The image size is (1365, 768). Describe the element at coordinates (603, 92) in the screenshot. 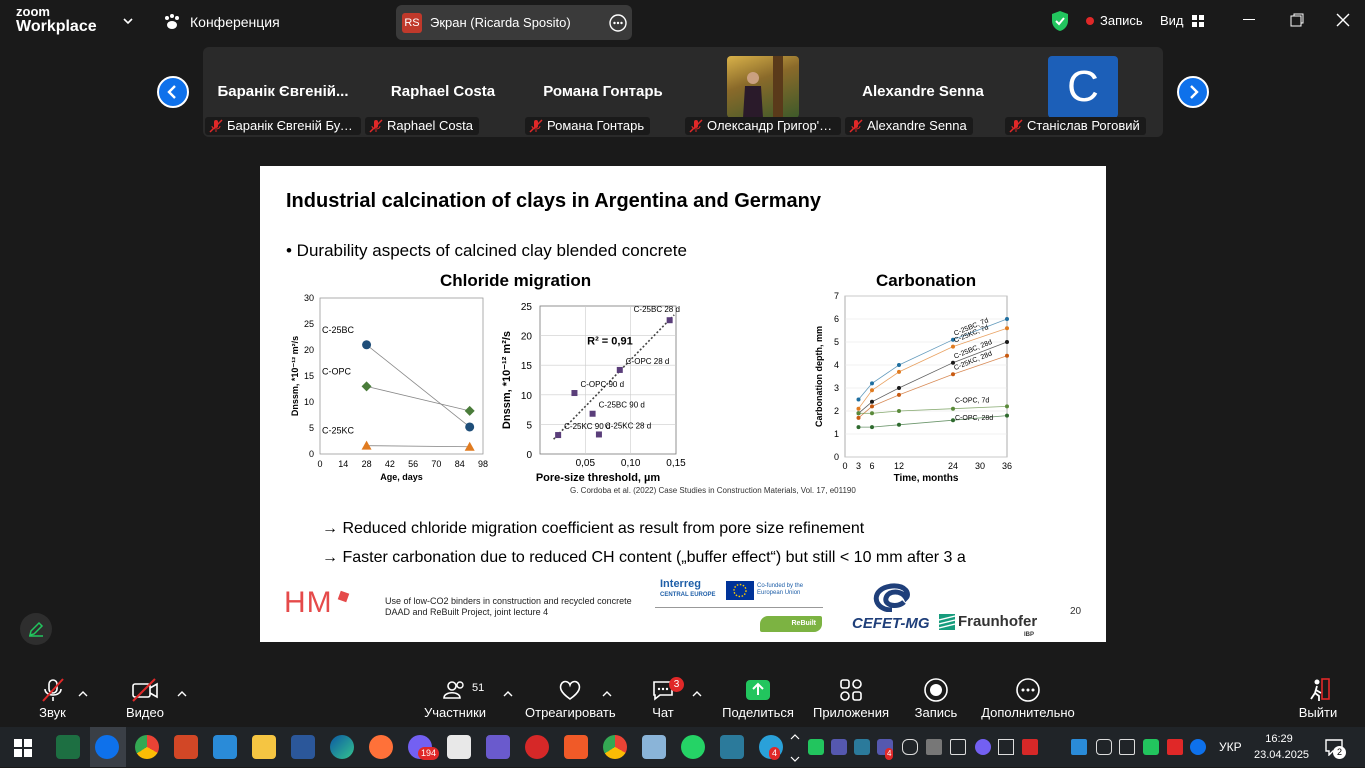

I see `participant-tile: Романа Гонтарь Романа Гонтарь` at that location.